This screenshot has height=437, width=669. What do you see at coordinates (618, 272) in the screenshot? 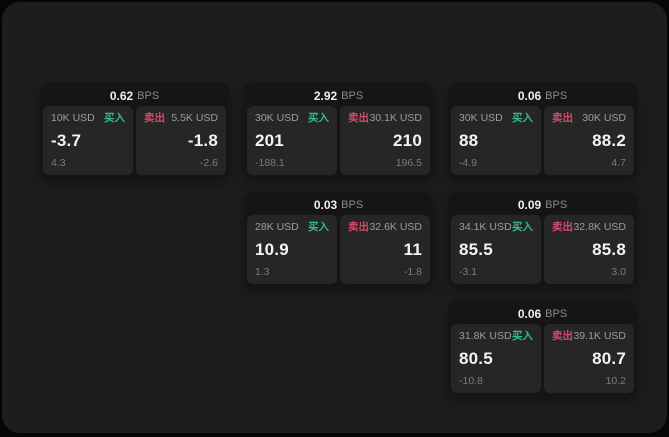
I see `sell-delta-value: 3.0` at bounding box center [618, 272].